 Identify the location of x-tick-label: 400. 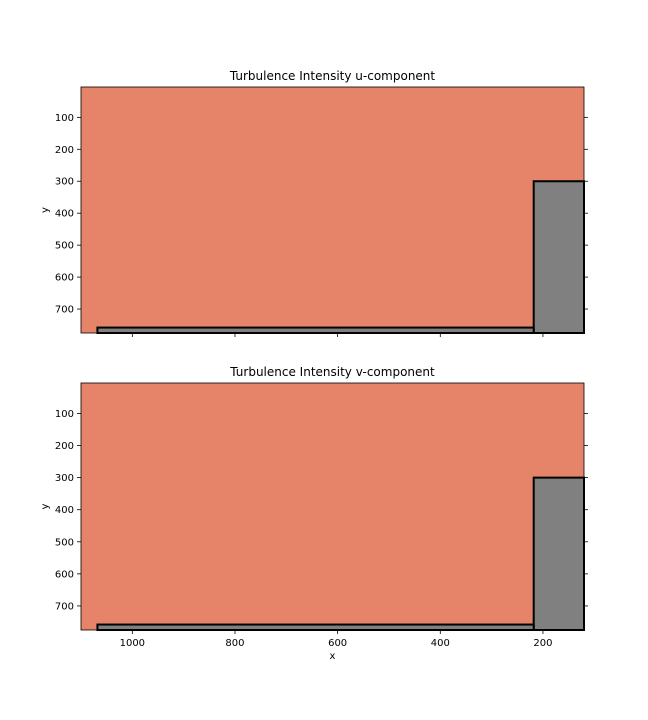
(440, 643).